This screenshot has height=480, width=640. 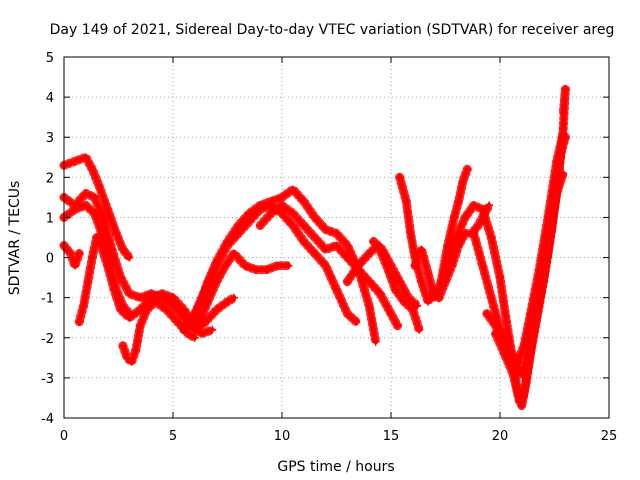 I want to click on x-tick-label: 5, so click(x=173, y=436).